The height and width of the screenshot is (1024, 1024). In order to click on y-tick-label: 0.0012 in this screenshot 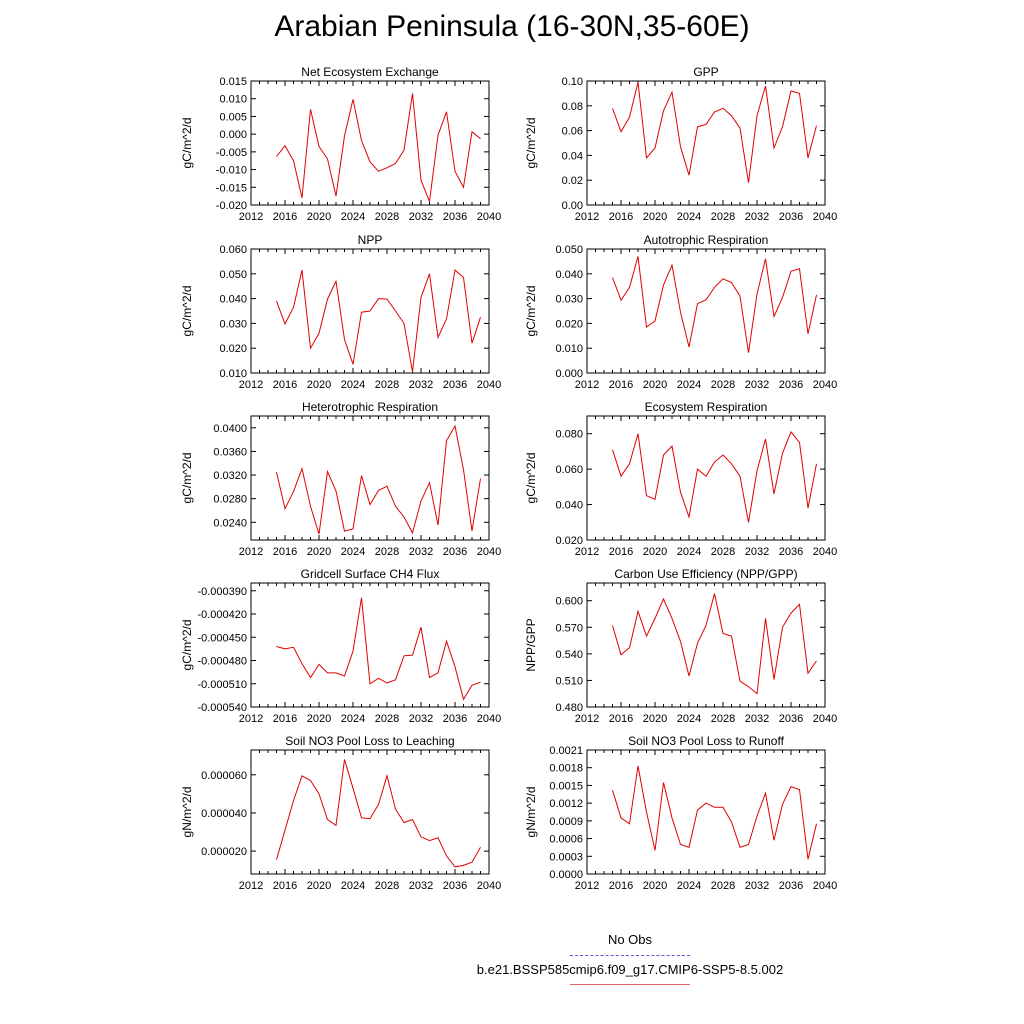, I will do `click(566, 804)`.